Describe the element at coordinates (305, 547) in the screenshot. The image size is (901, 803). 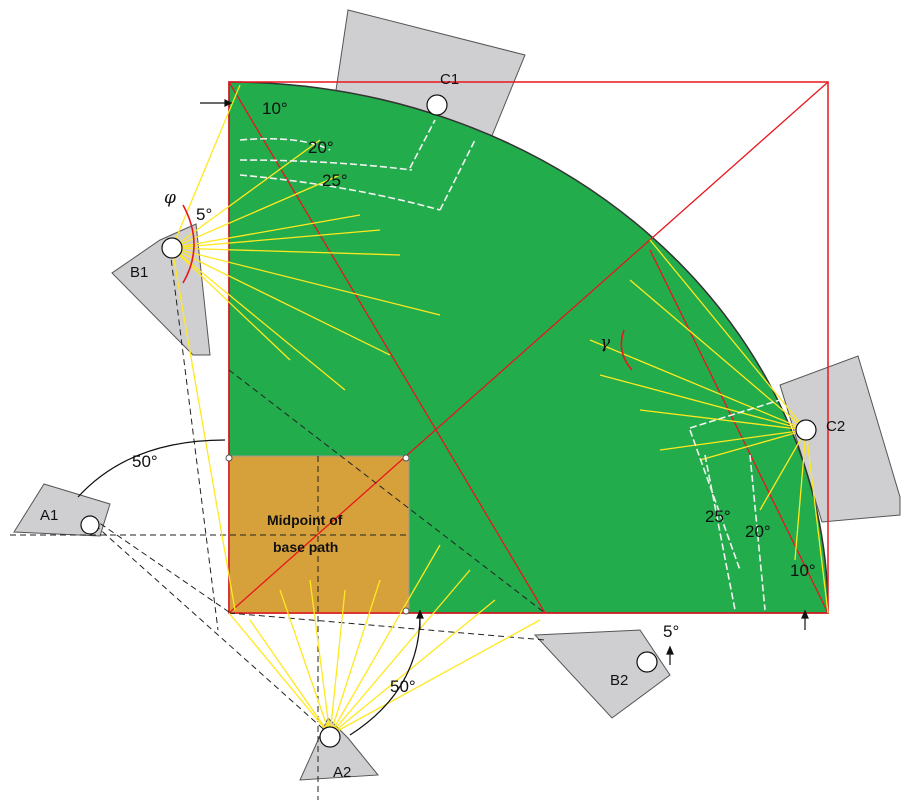
I see `infield-label-line2: base path` at that location.